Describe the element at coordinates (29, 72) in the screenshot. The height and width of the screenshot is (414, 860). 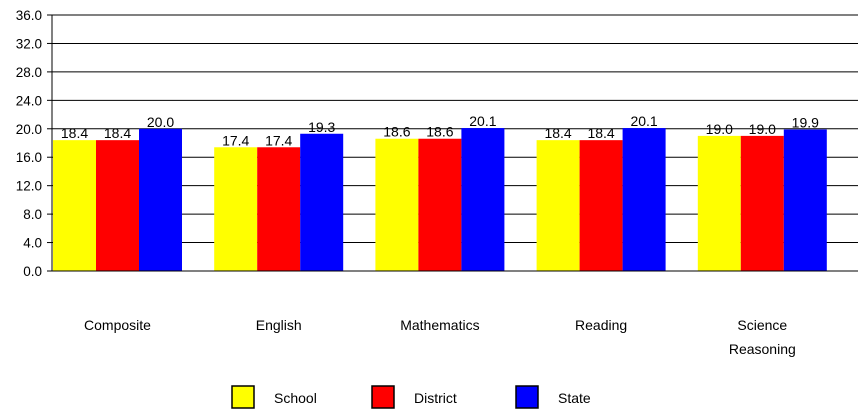
I see `y-tick-label: 28.0` at that location.